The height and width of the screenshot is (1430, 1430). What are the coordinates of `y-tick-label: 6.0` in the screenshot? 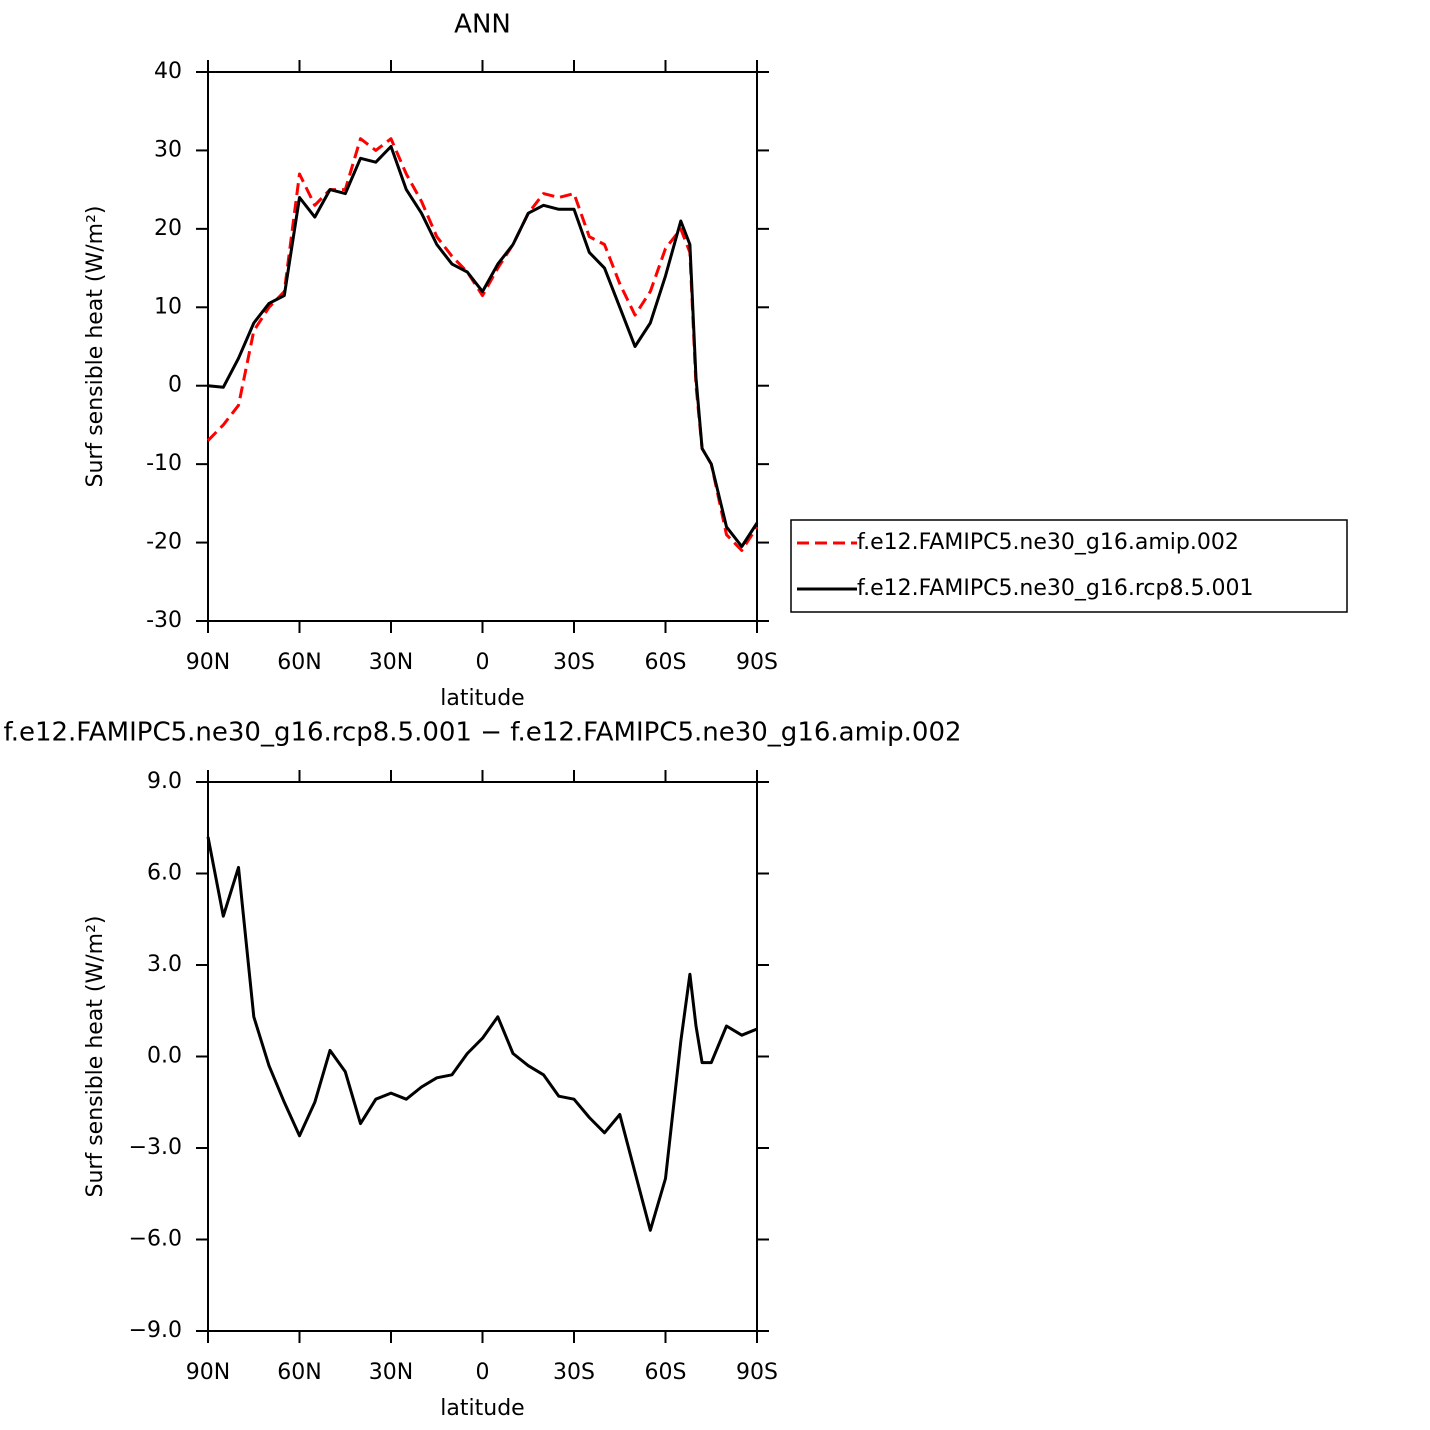 It's located at (164, 873).